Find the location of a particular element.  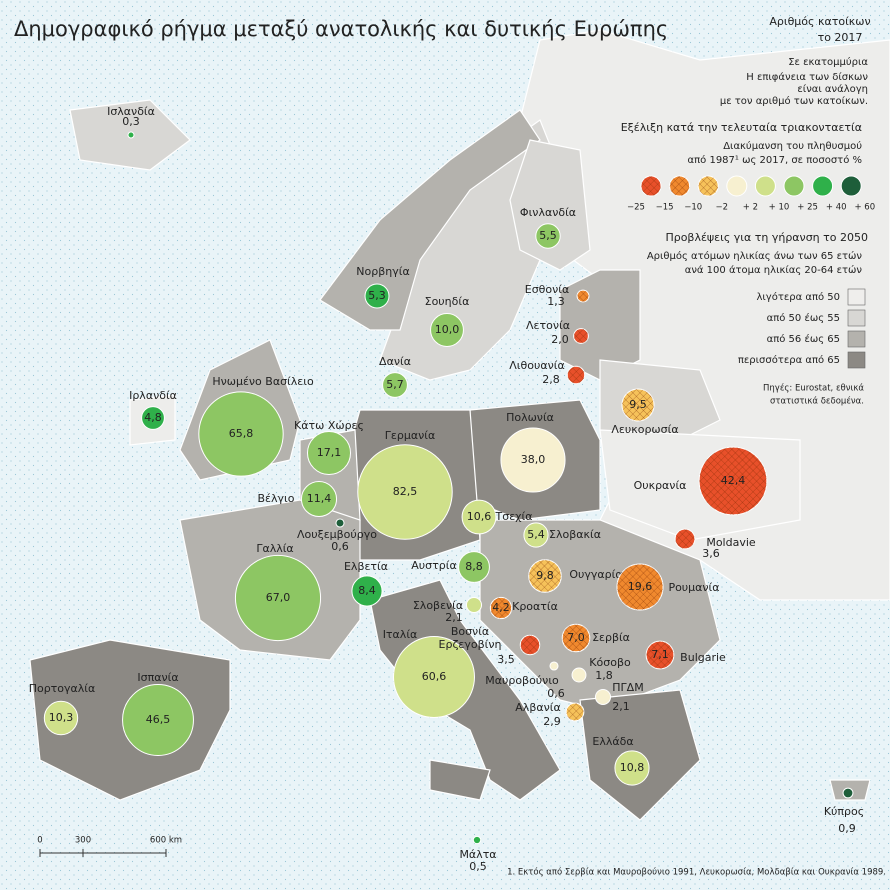

population-label: 7,0 is located at coordinates (576, 637).